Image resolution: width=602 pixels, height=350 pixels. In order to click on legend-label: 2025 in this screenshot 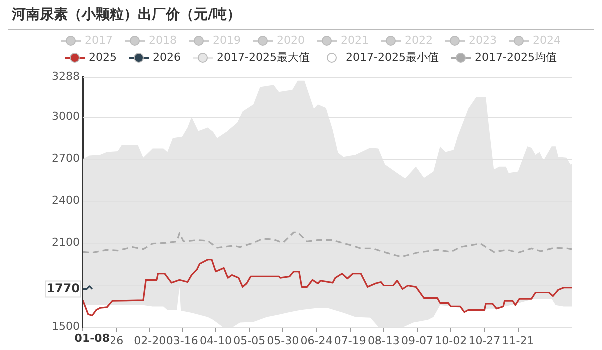, I will do `click(103, 57)`.